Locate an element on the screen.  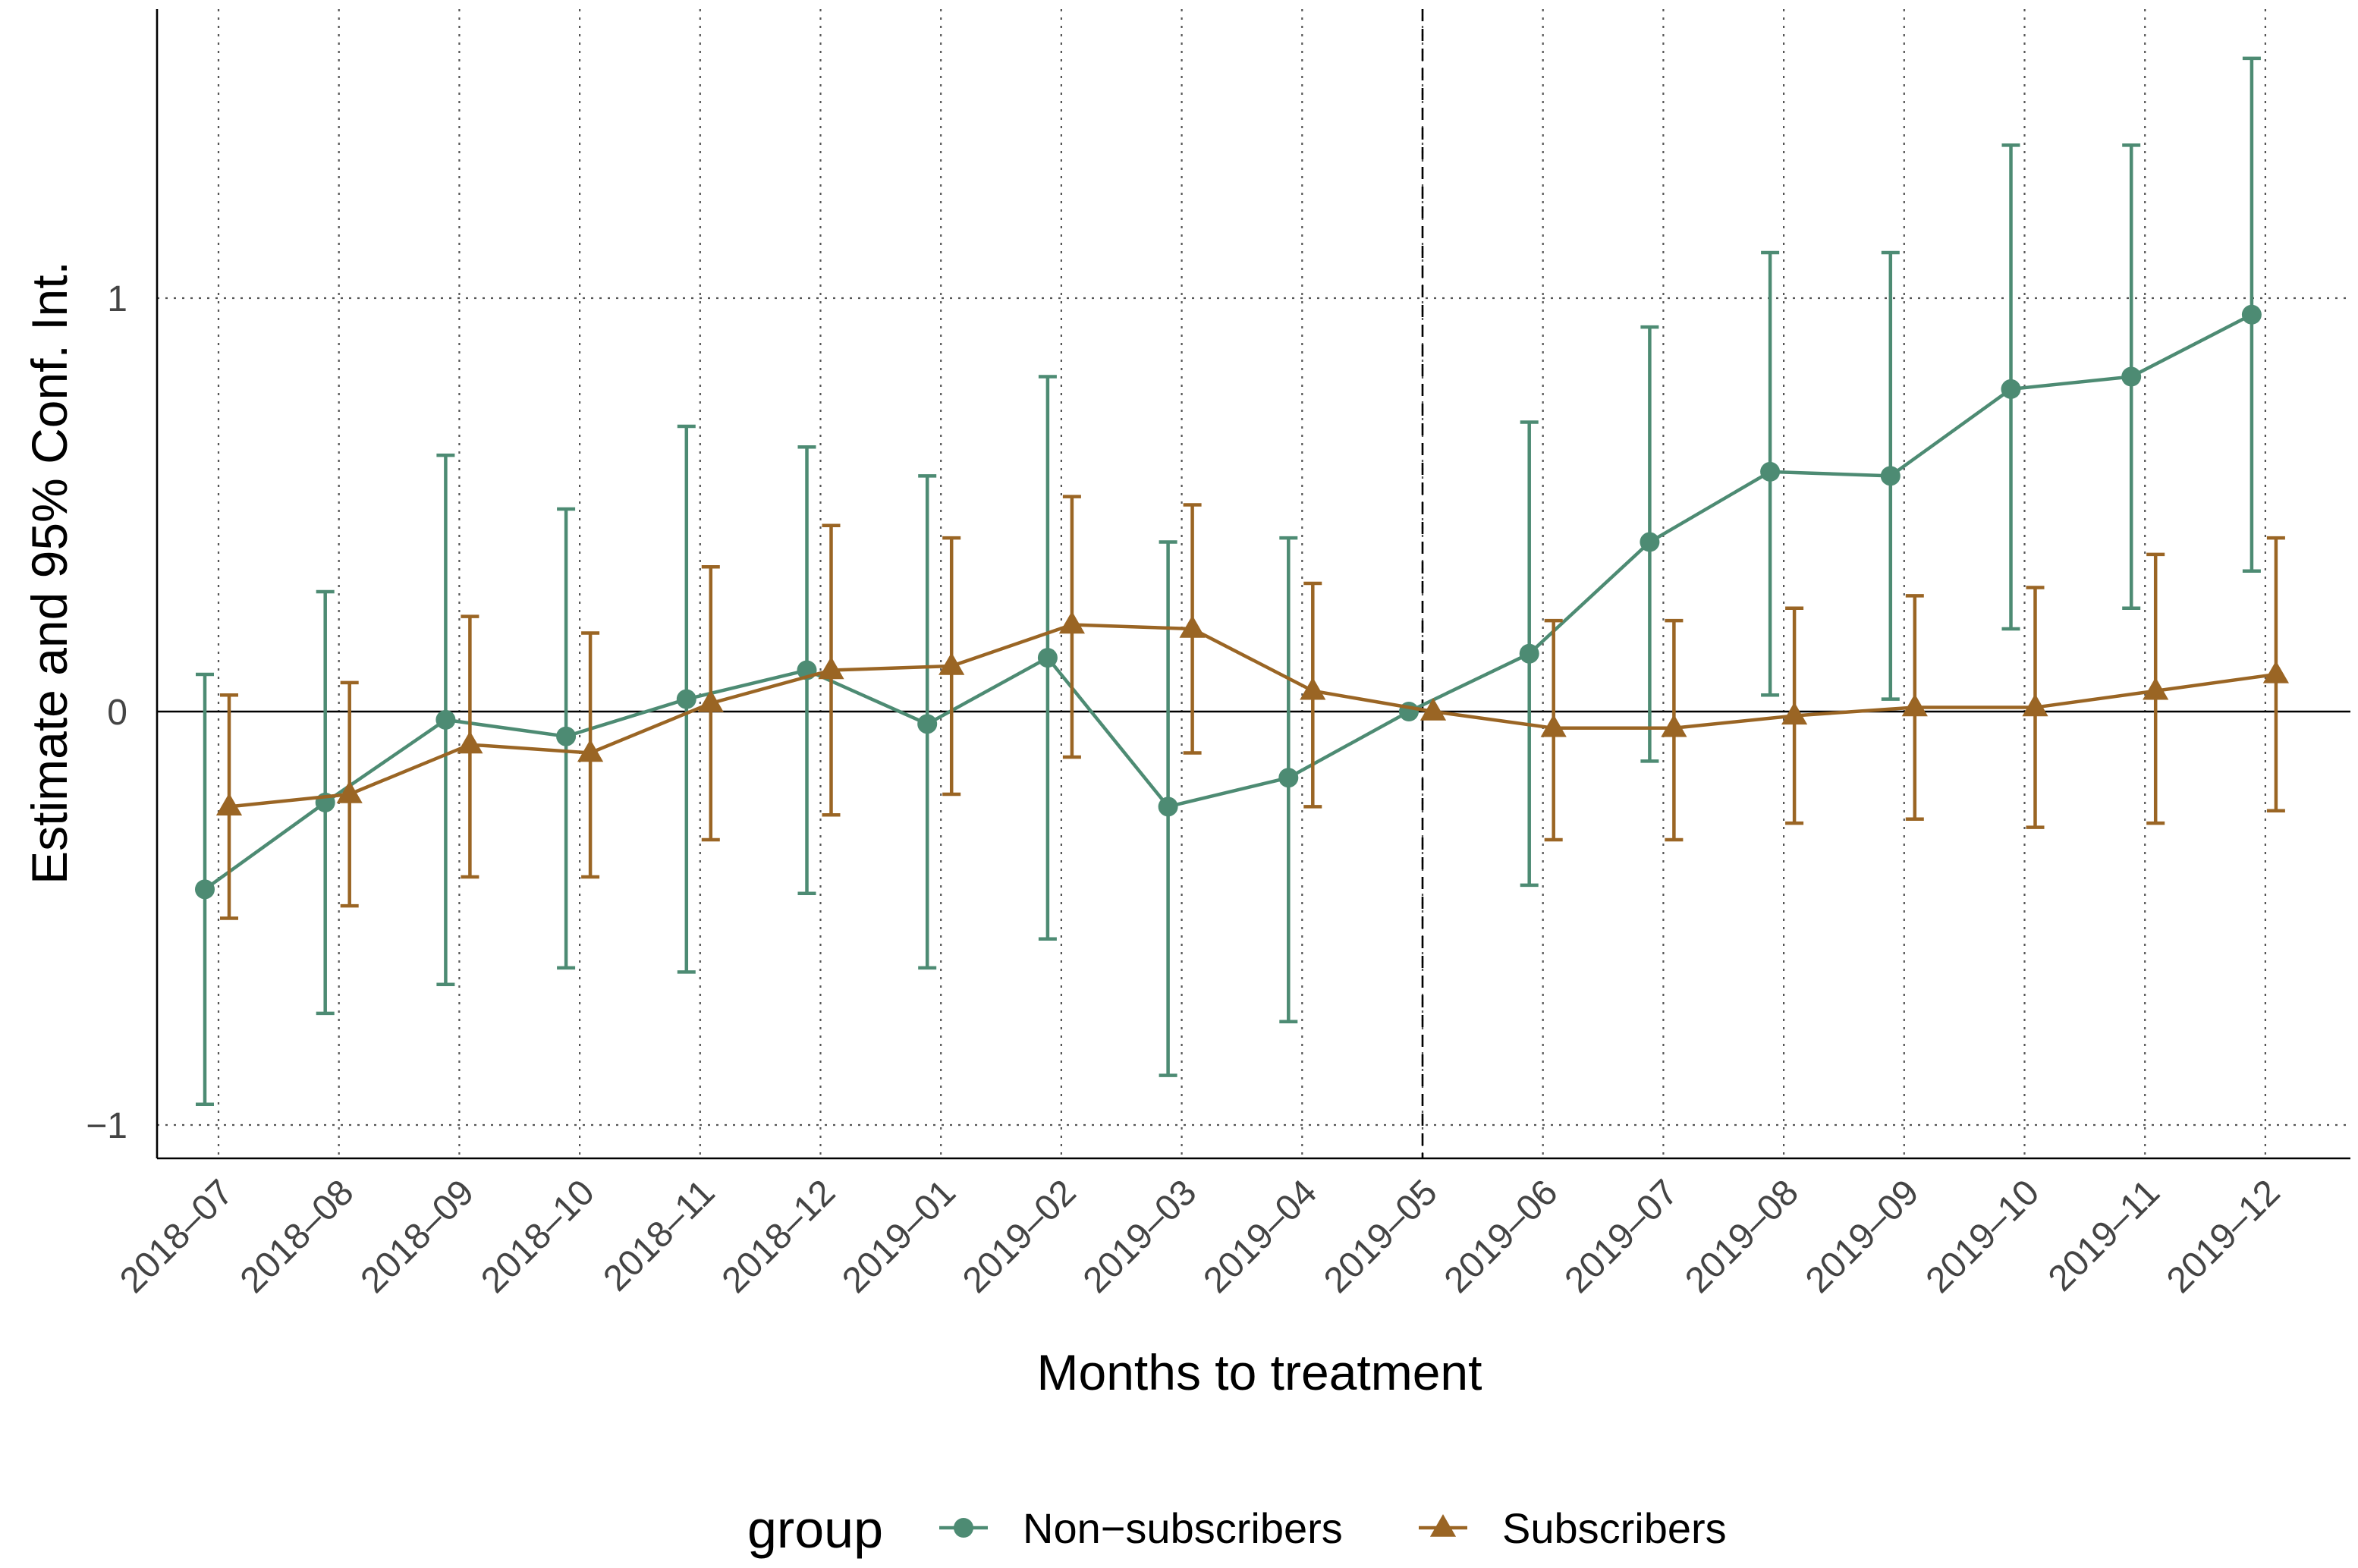
x-axis-title: Months to treatment is located at coordinates (1259, 1372).